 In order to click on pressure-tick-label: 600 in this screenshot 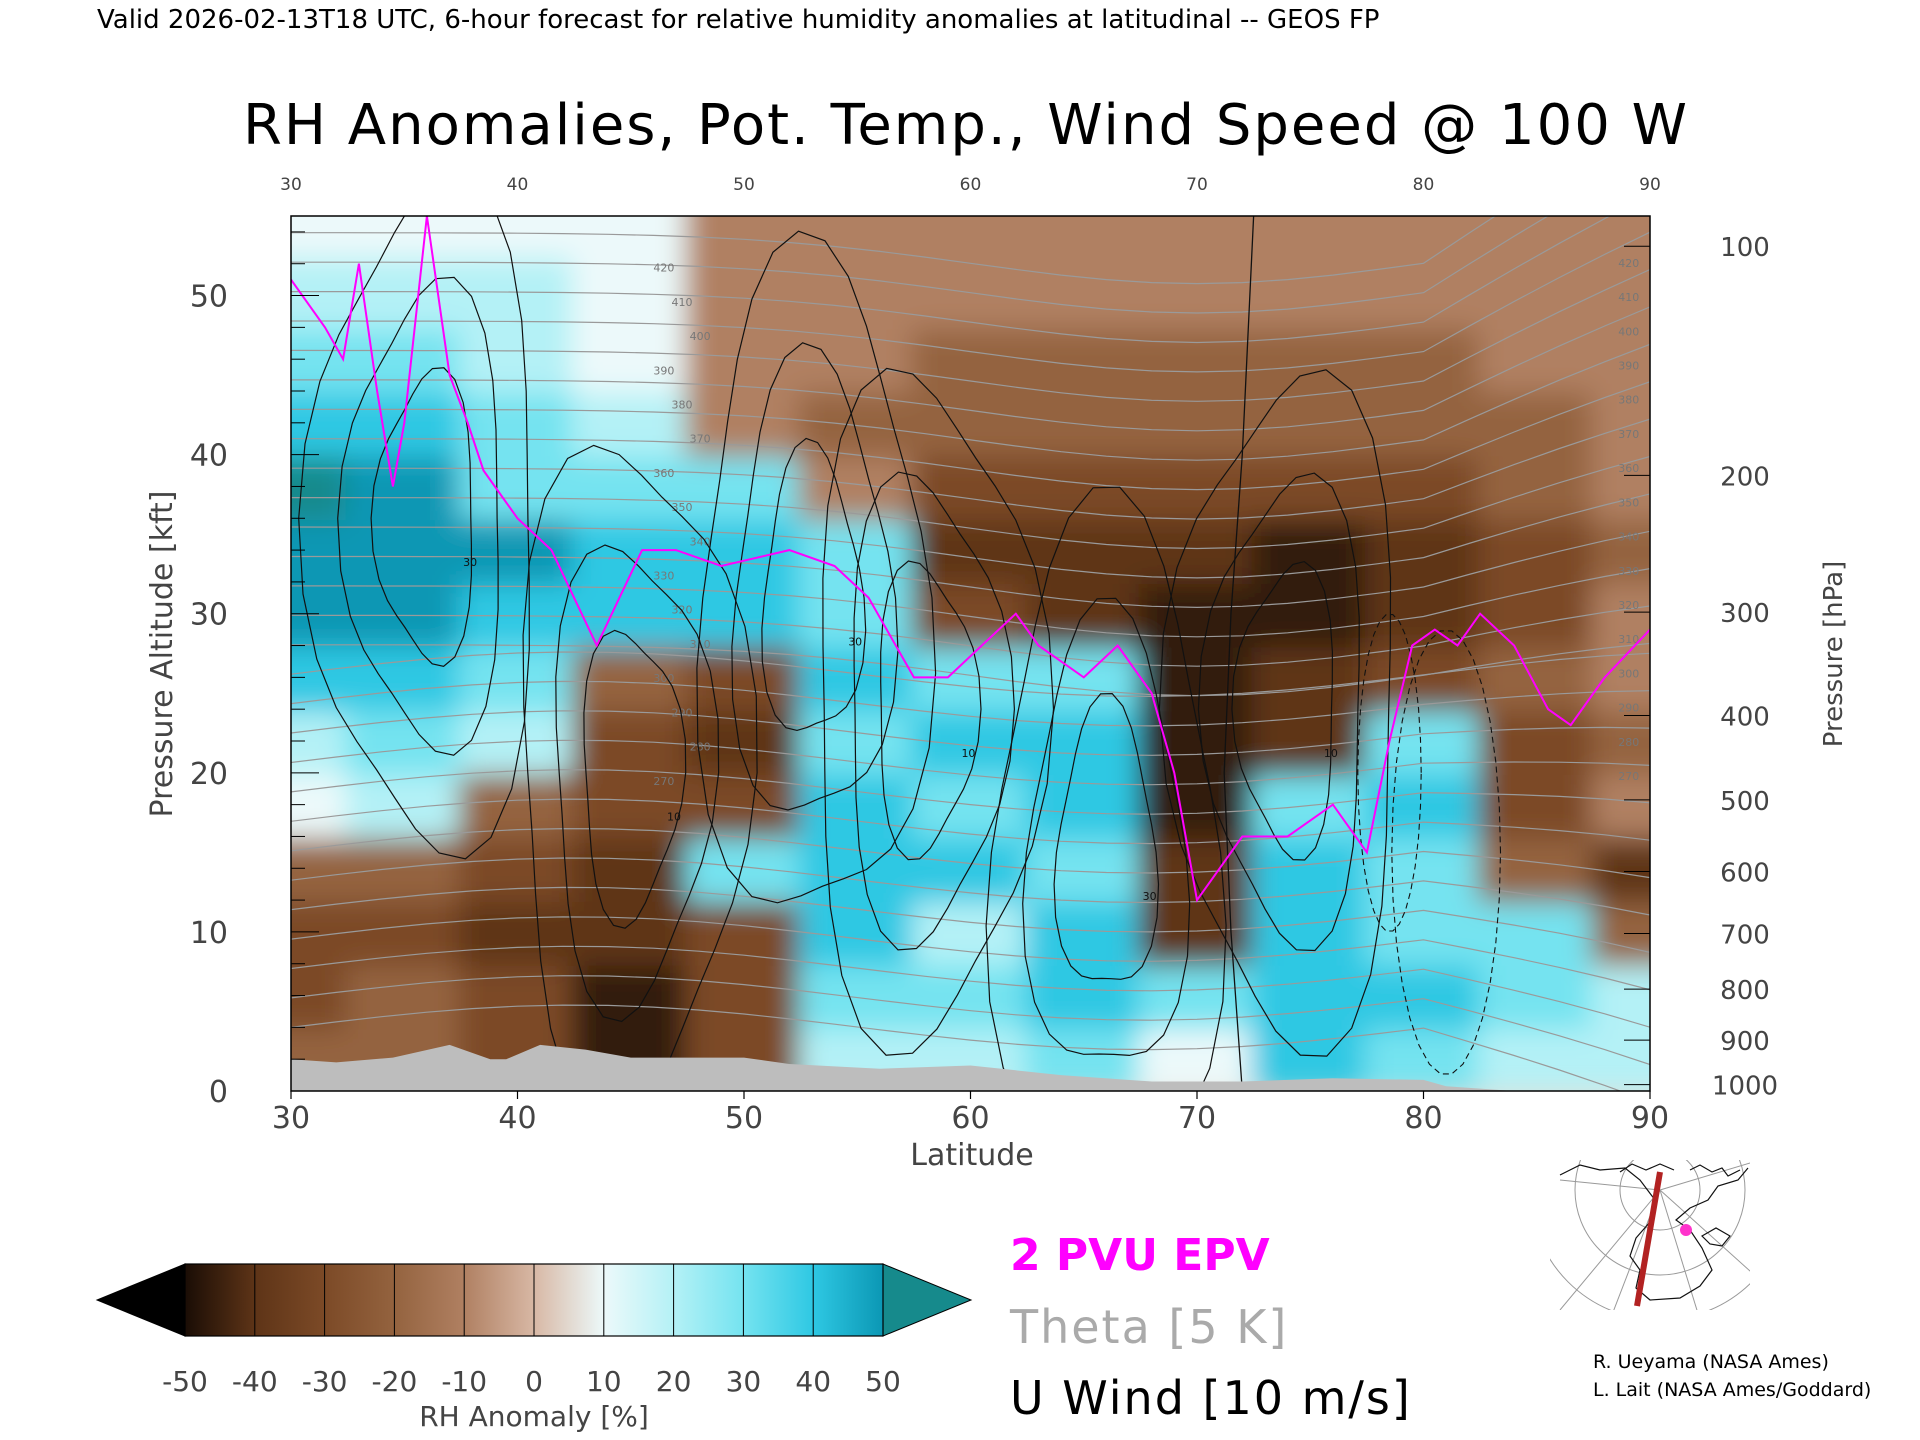, I will do `click(1745, 873)`.